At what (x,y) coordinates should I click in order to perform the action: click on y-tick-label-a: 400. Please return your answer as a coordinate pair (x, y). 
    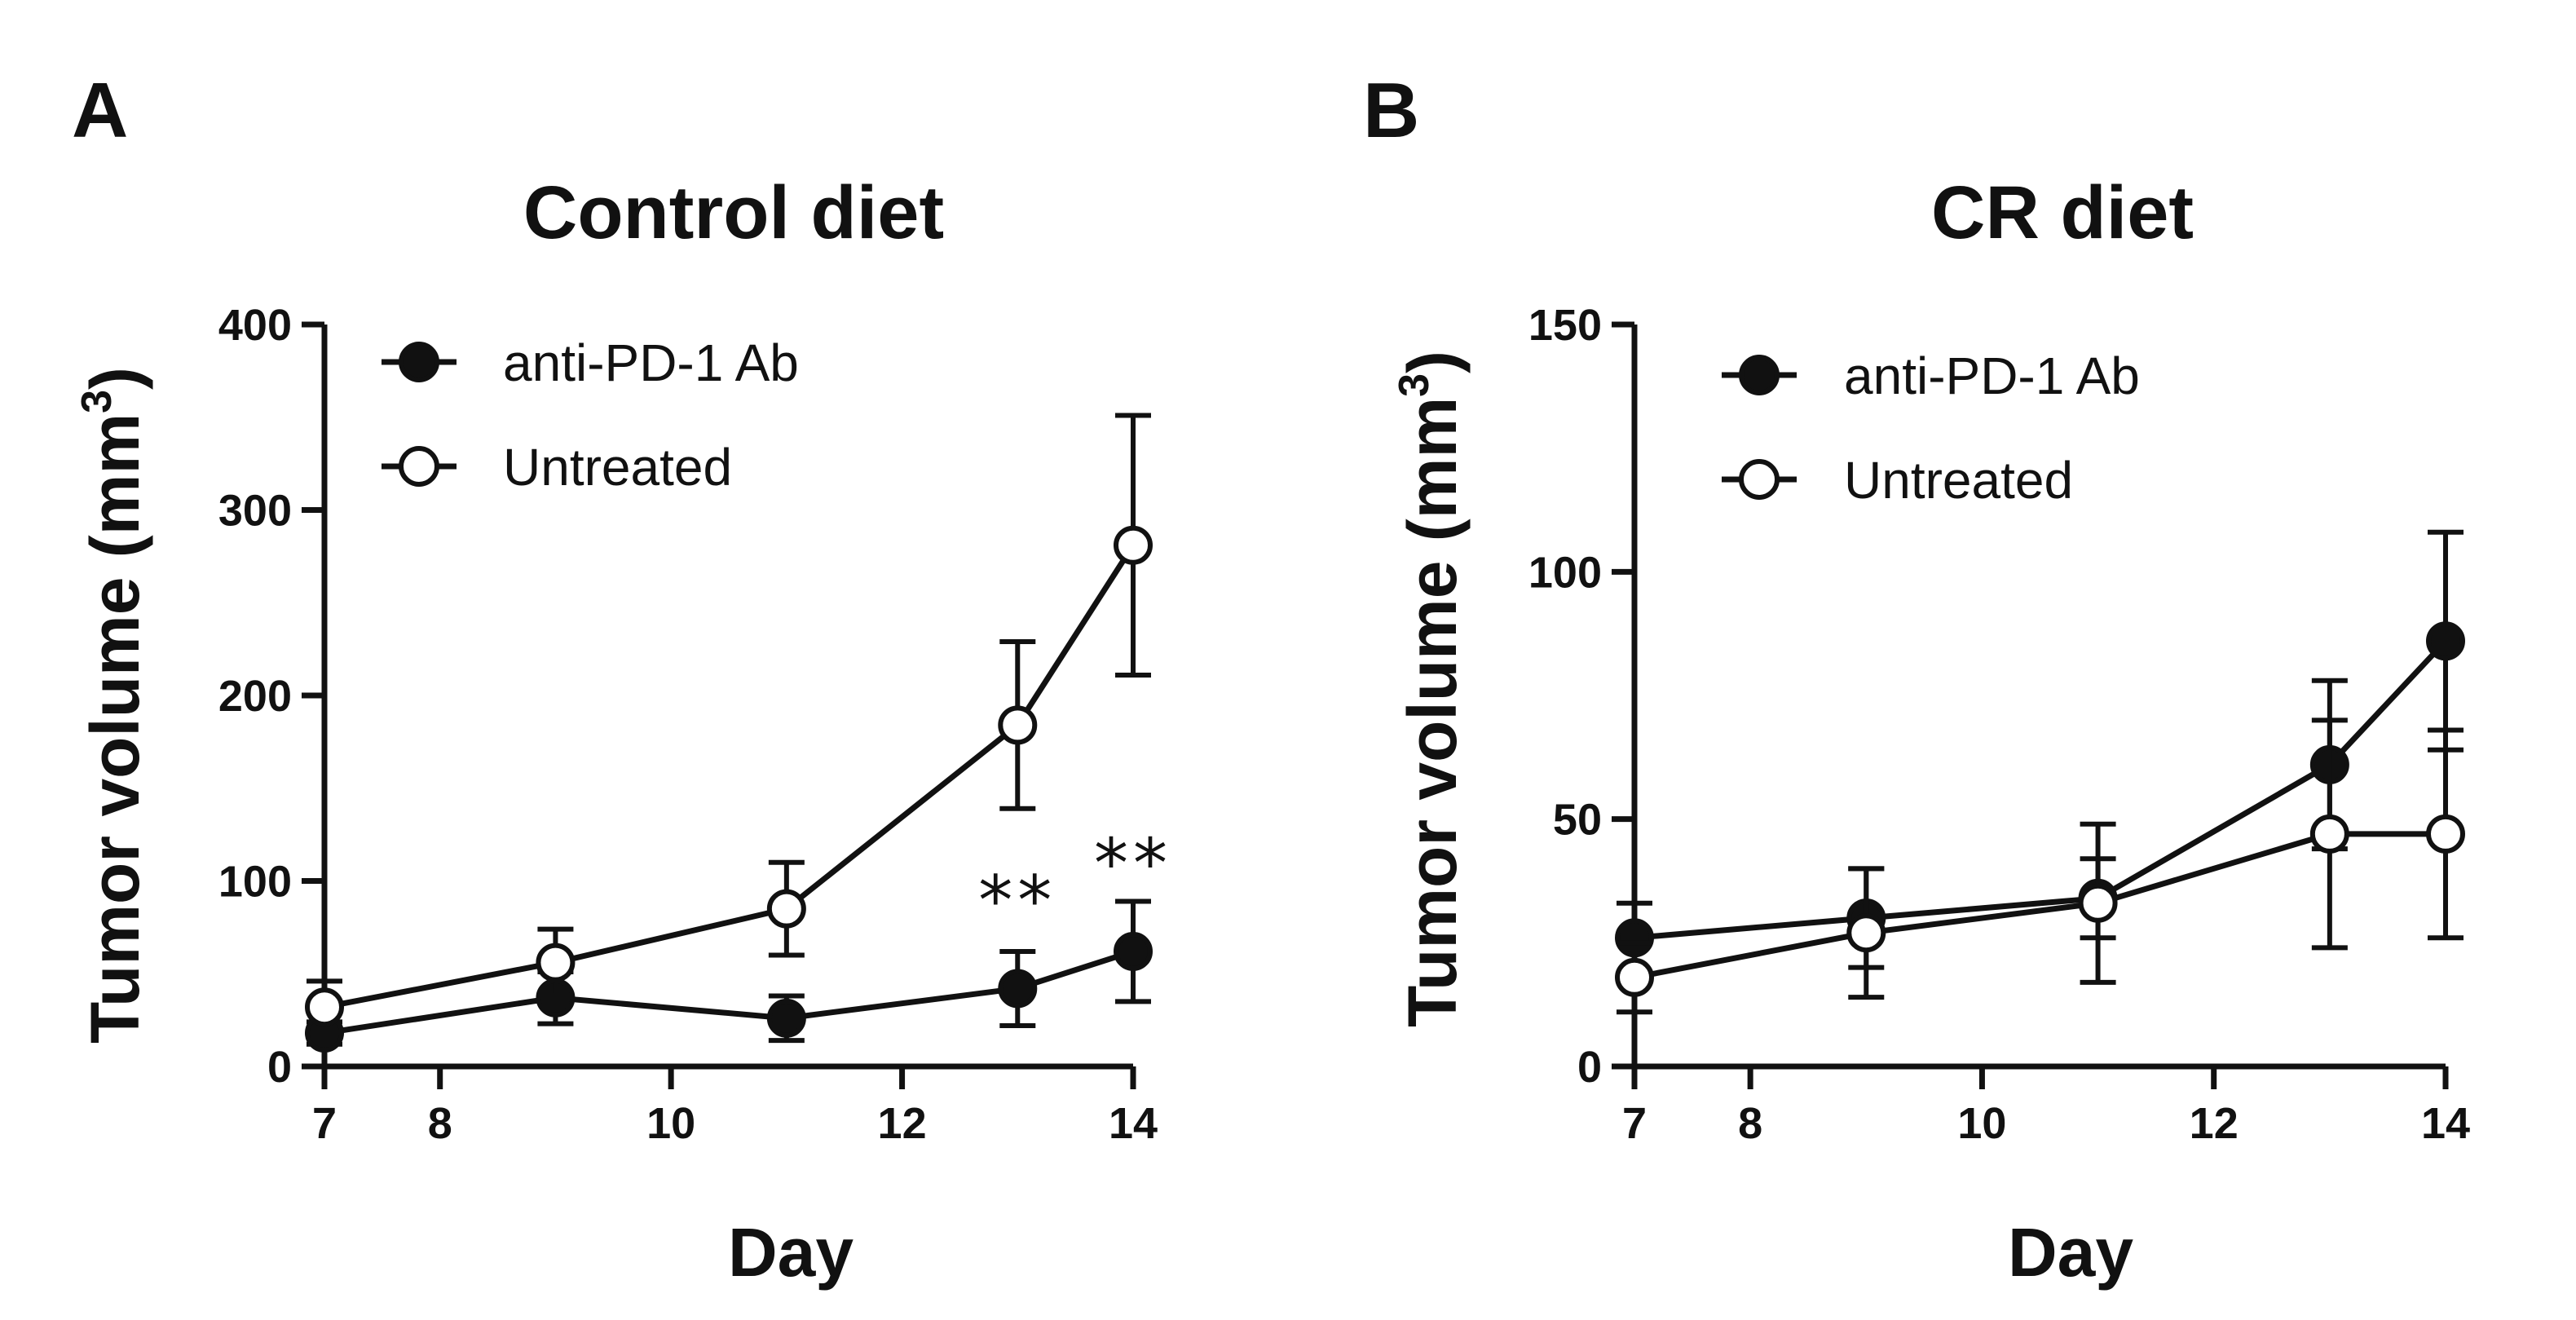
    Looking at the image, I should click on (255, 325).